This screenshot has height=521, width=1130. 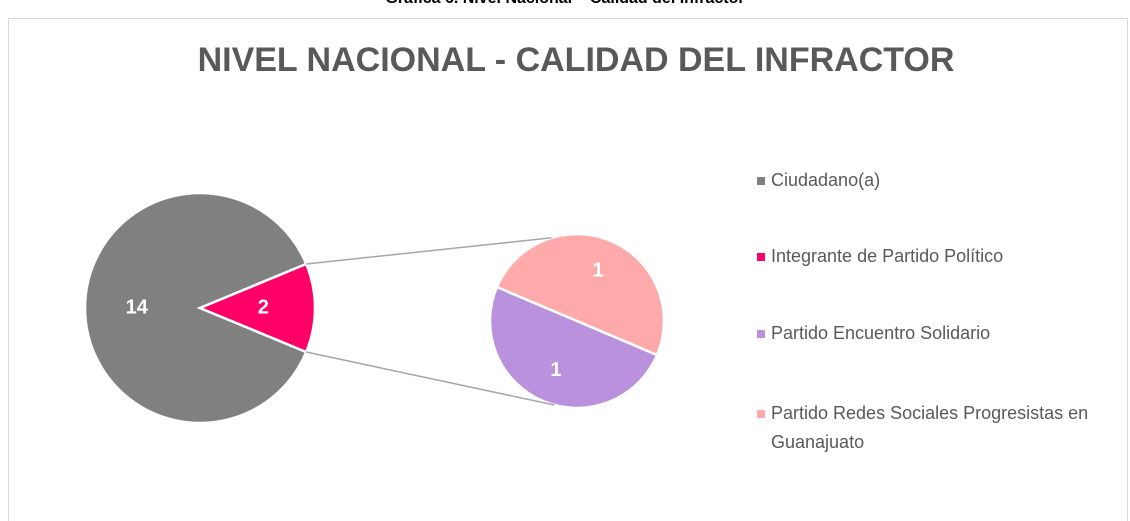 I want to click on data-label: 14, so click(x=137, y=307).